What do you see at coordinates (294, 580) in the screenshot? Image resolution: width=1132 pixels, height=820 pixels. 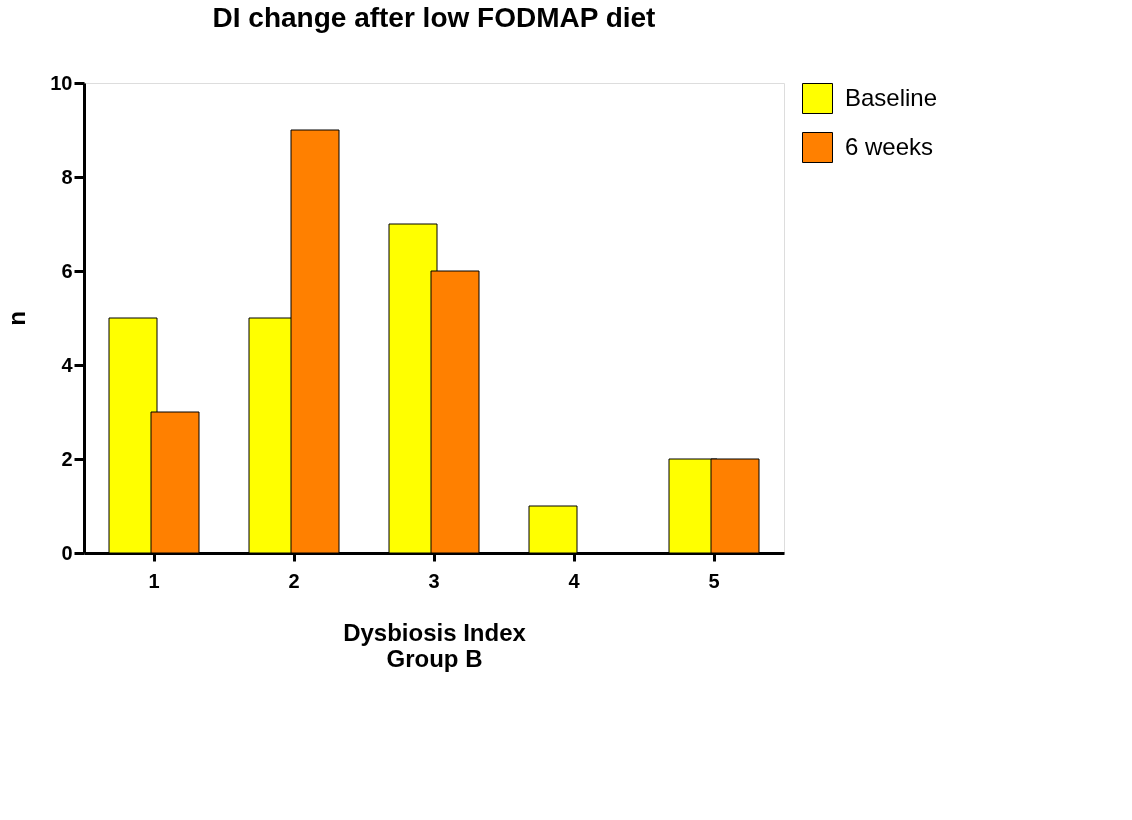 I see `x-tick-label: 2` at bounding box center [294, 580].